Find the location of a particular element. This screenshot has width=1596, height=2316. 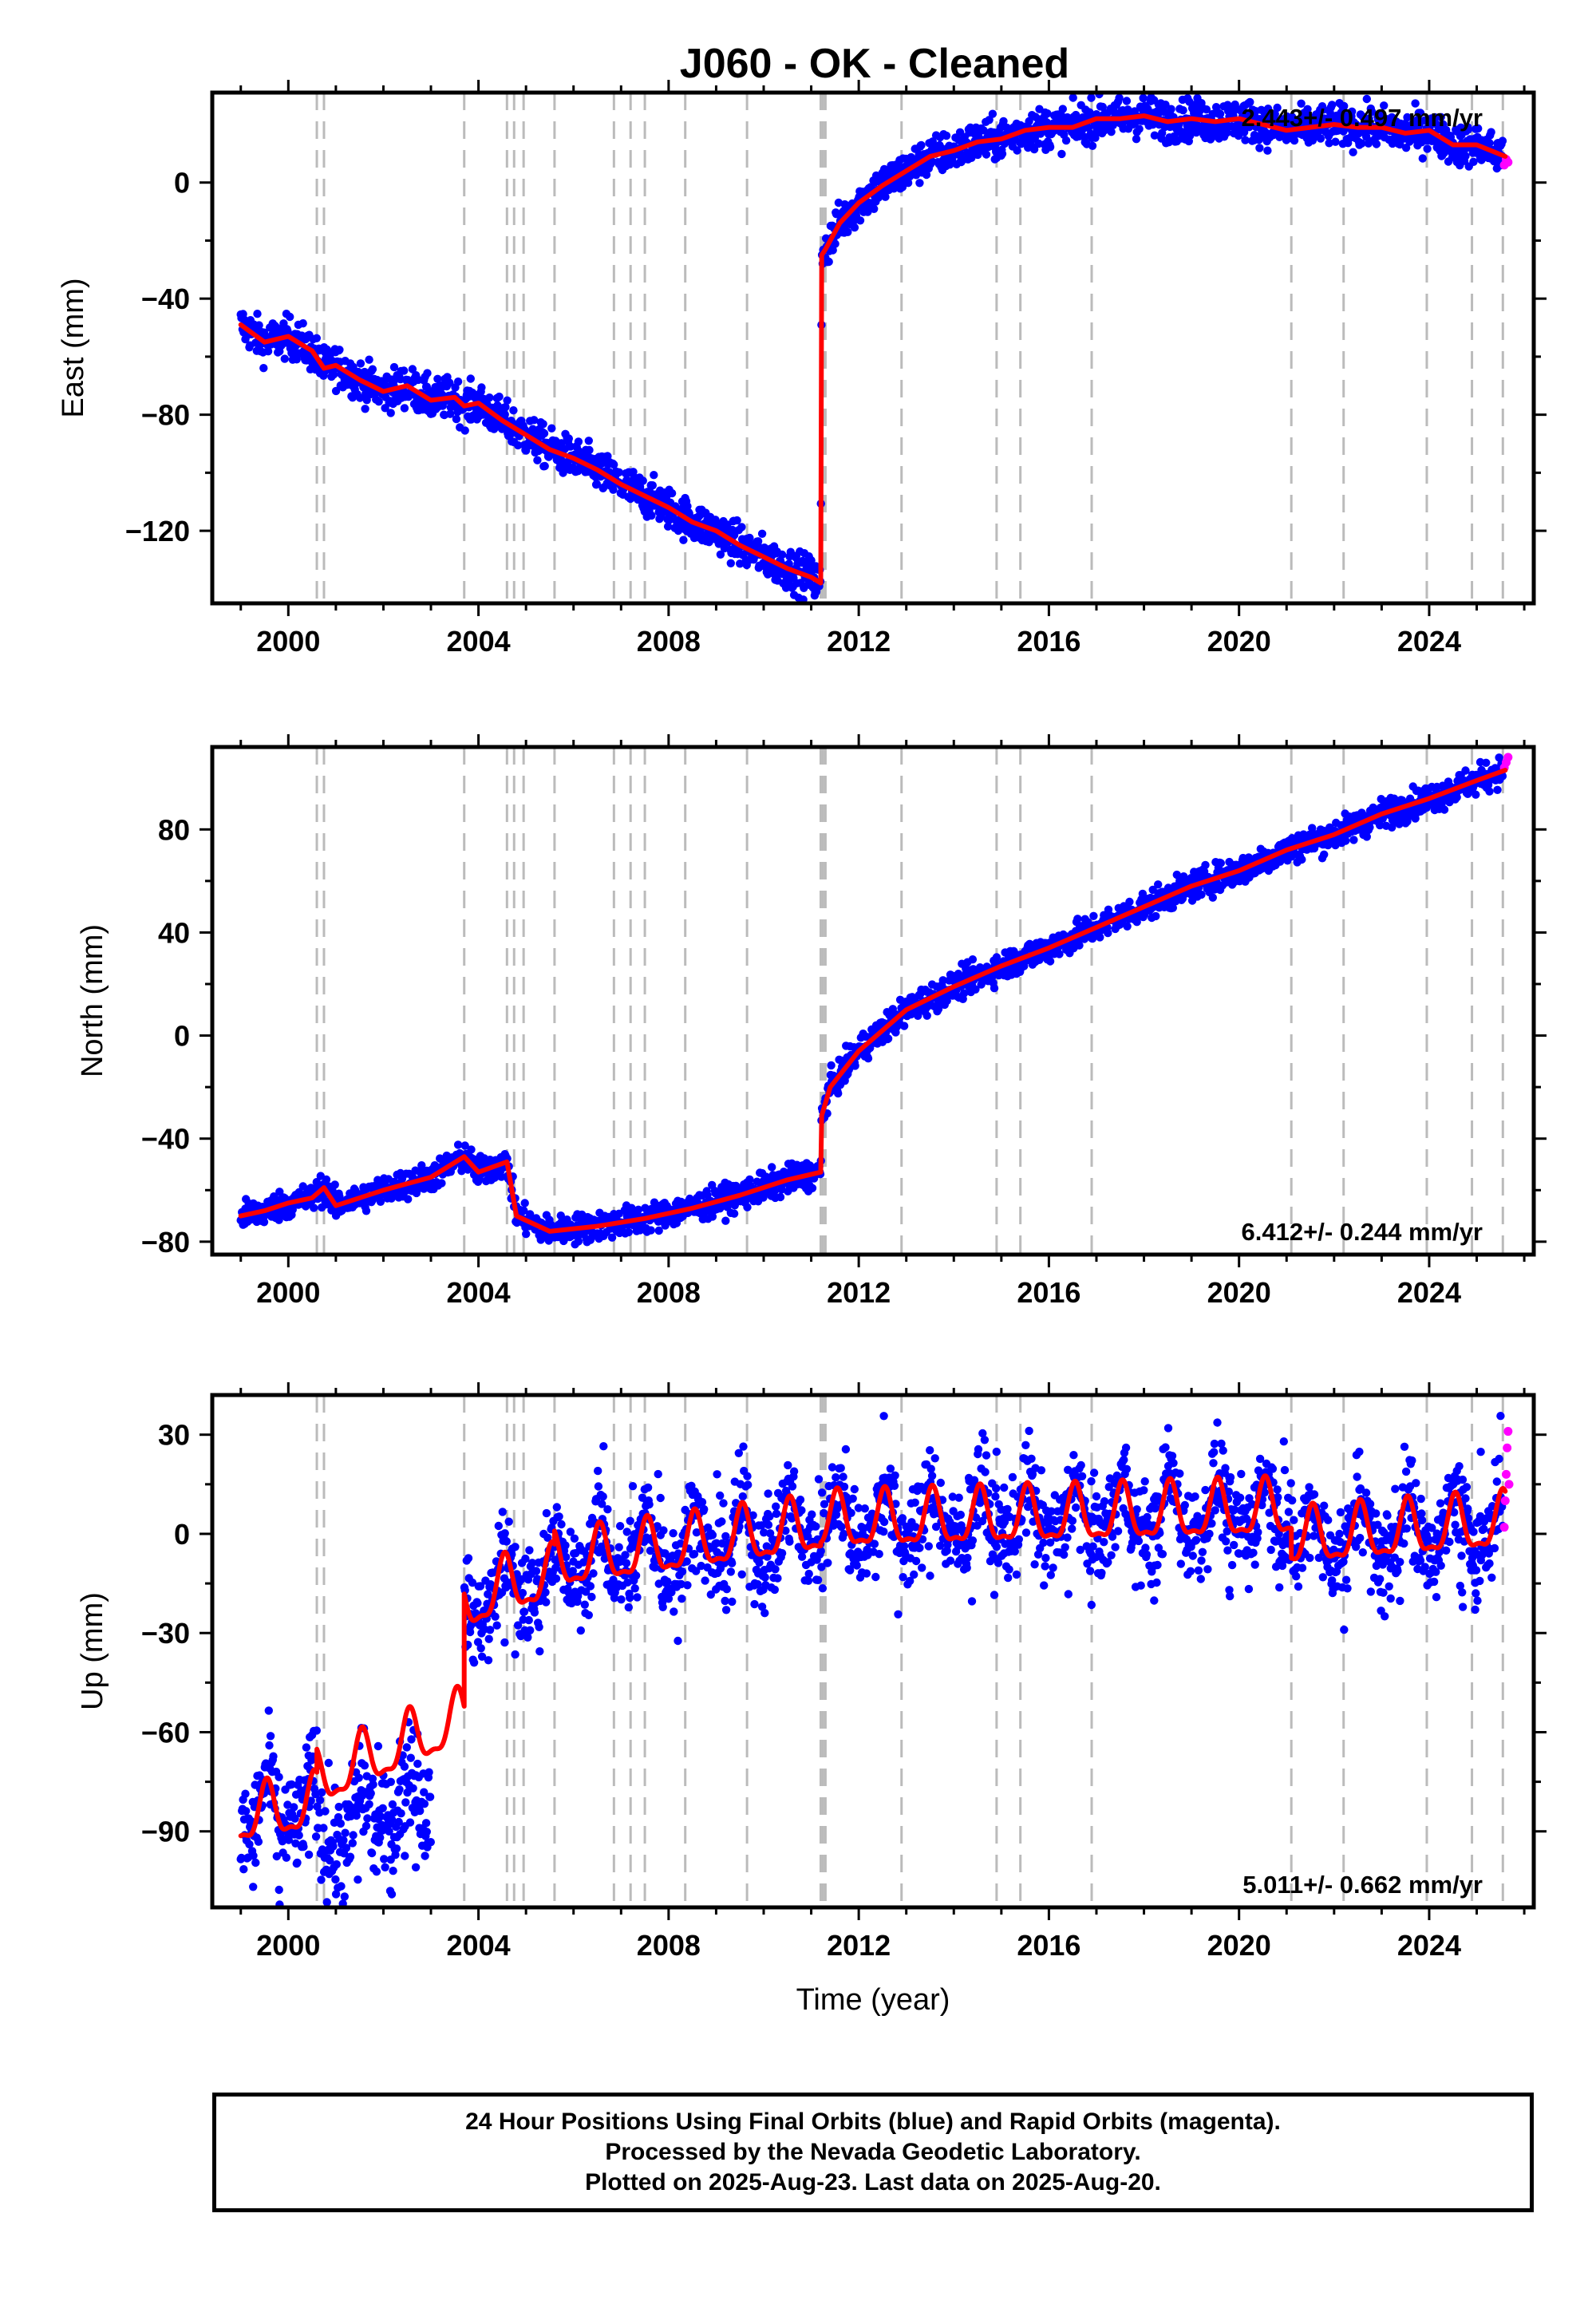

x-tick-label: 2024 is located at coordinates (1429, 1292).